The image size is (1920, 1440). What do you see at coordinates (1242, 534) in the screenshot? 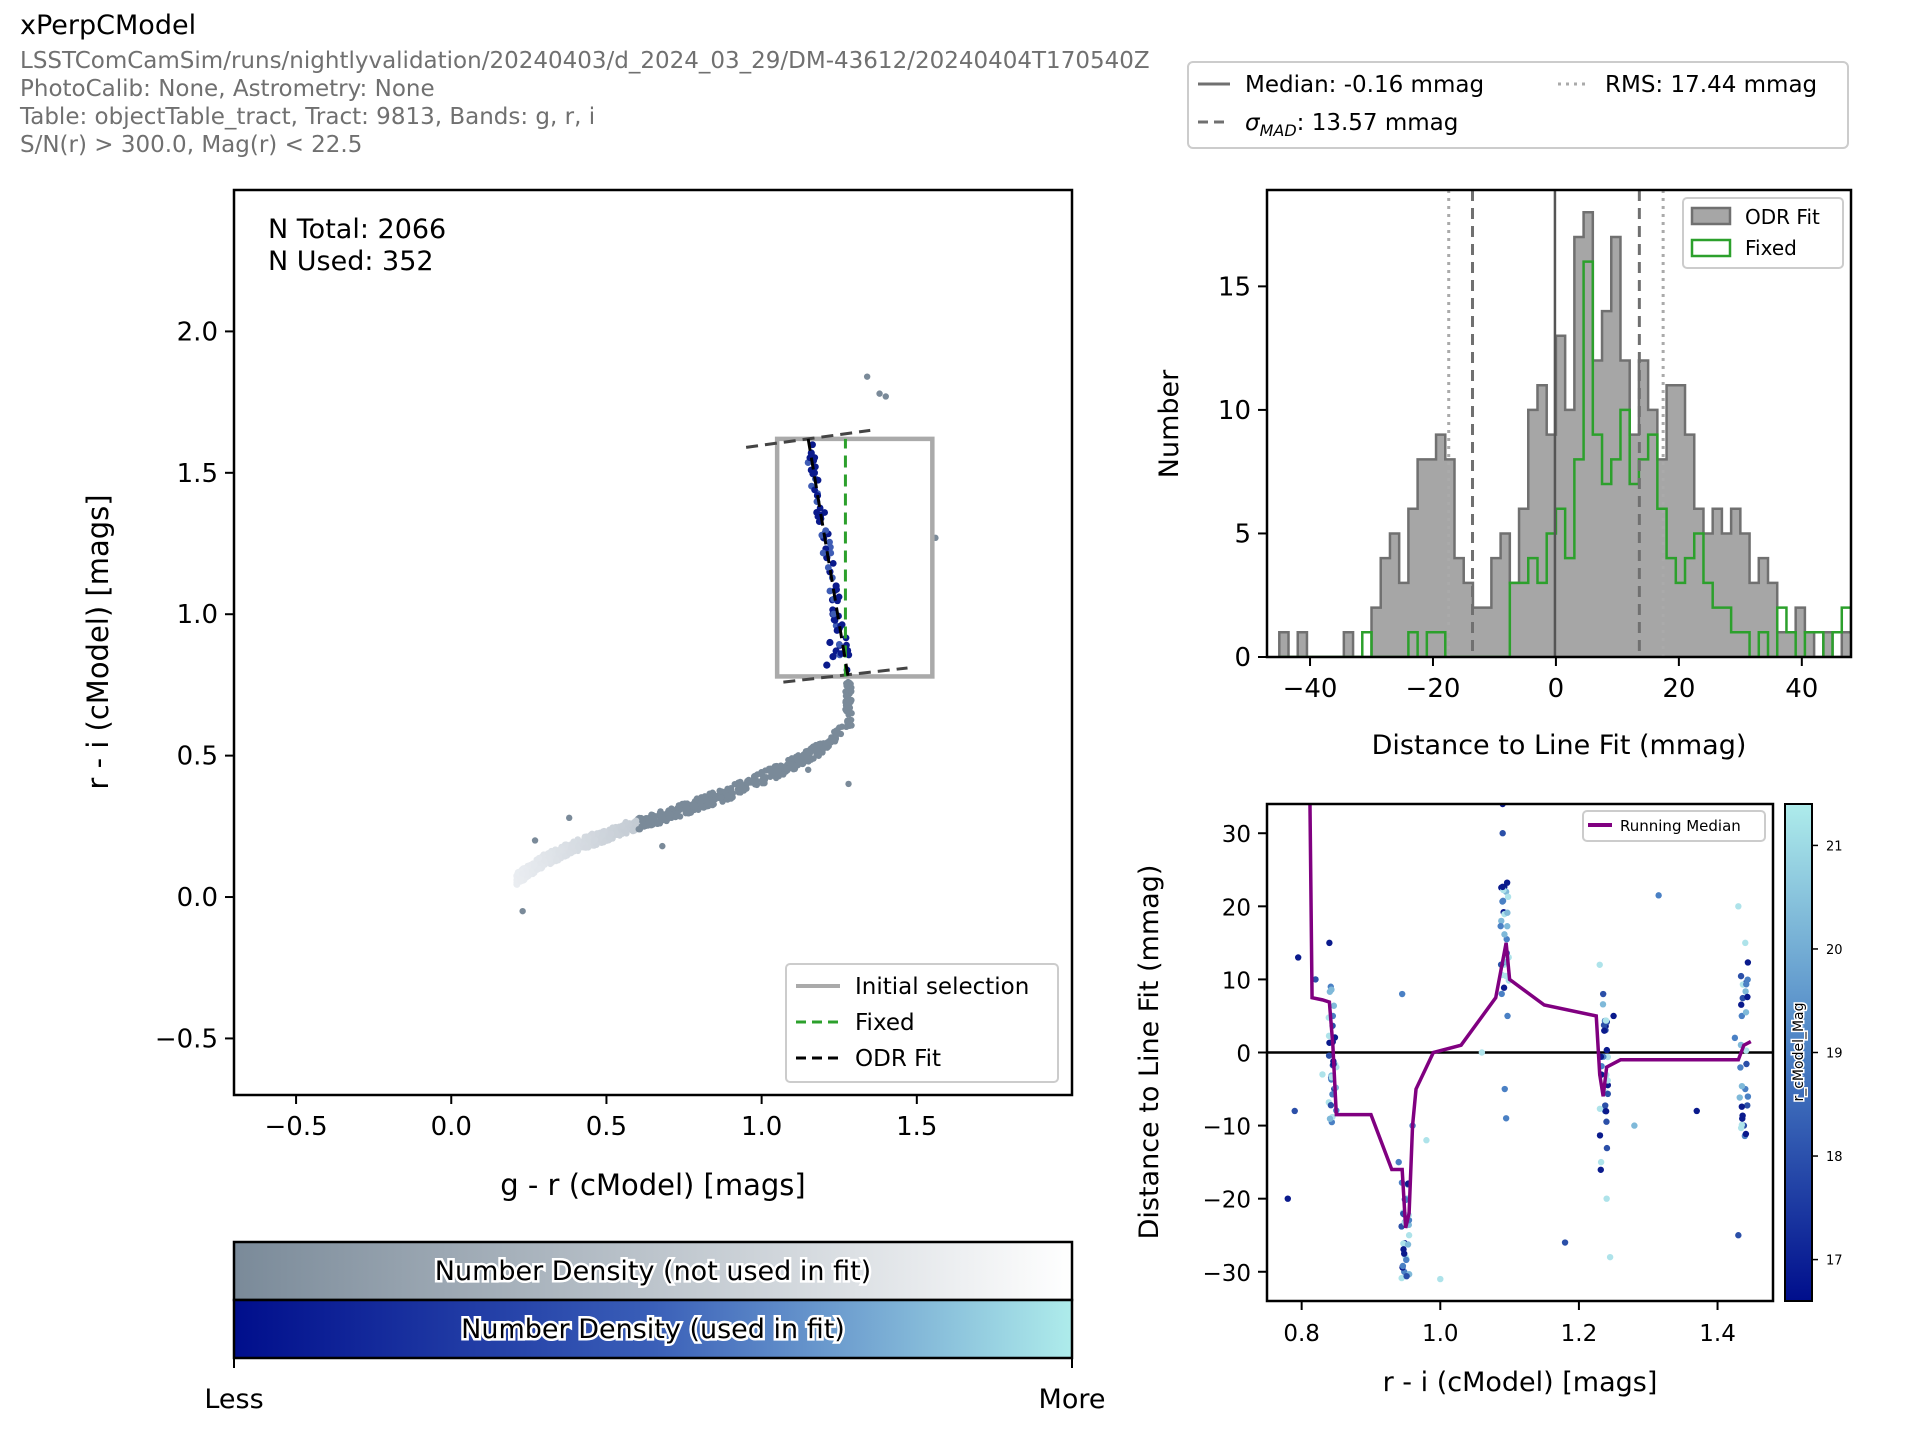
I see `y-tick-label: 5` at bounding box center [1242, 534].